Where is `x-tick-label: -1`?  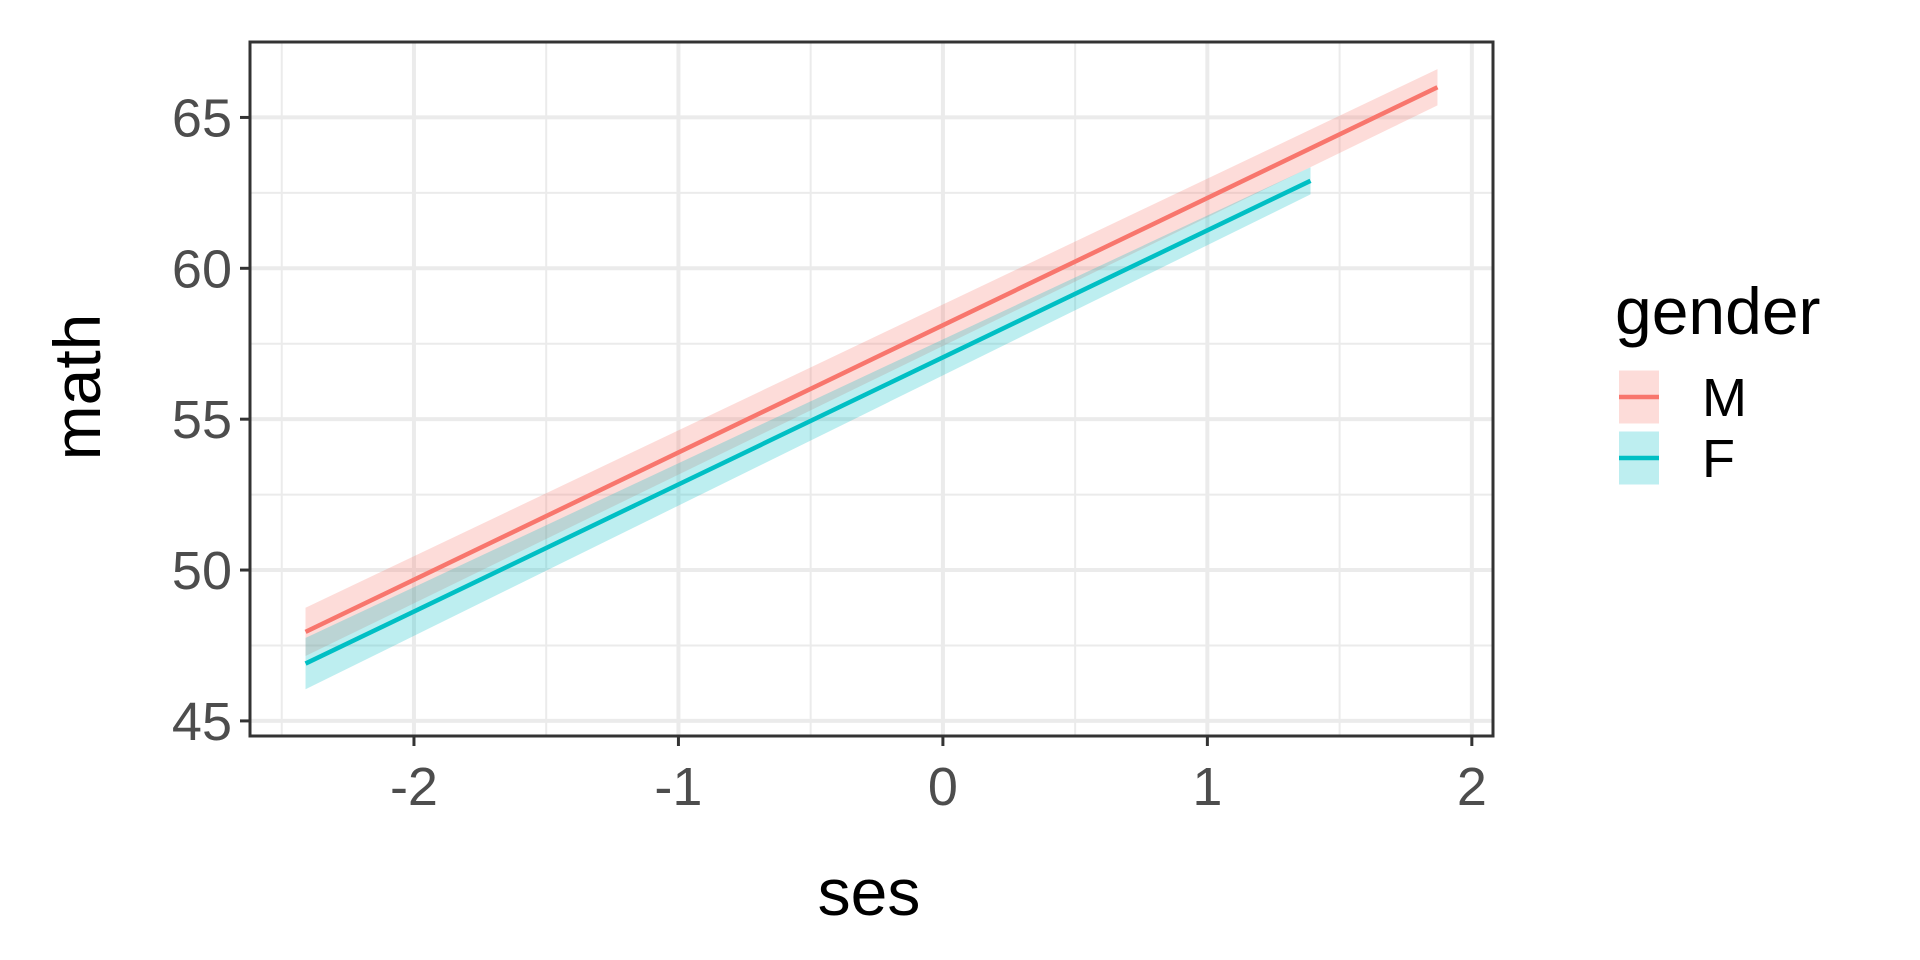 x-tick-label: -1 is located at coordinates (678, 787).